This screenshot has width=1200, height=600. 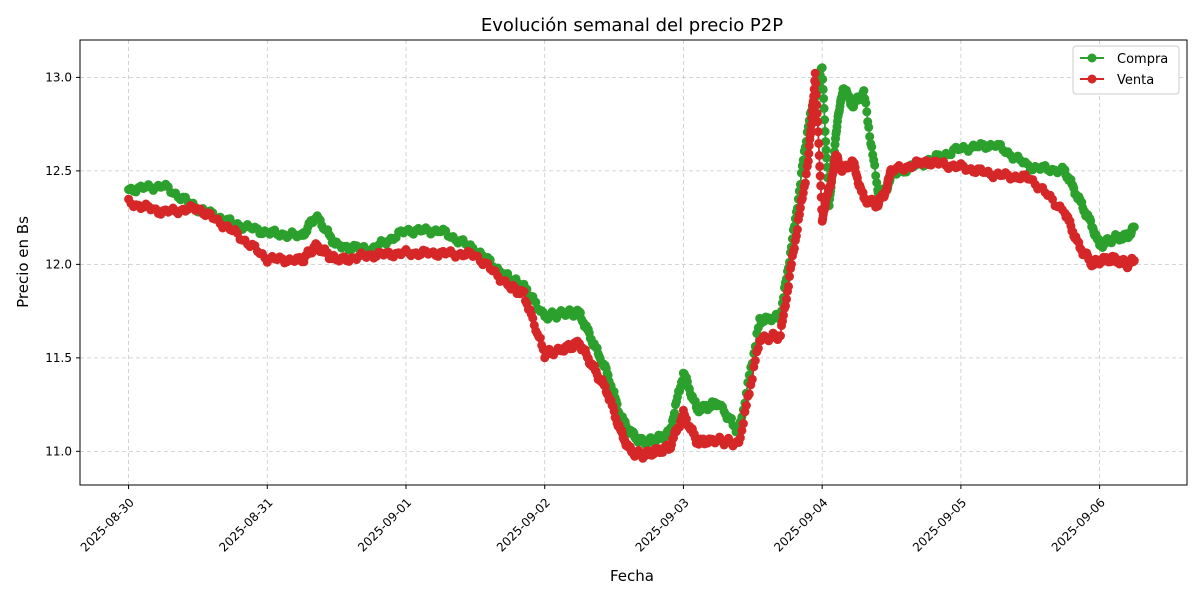 What do you see at coordinates (800, 524) in the screenshot?
I see `x-tick-label: 2025-09-04` at bounding box center [800, 524].